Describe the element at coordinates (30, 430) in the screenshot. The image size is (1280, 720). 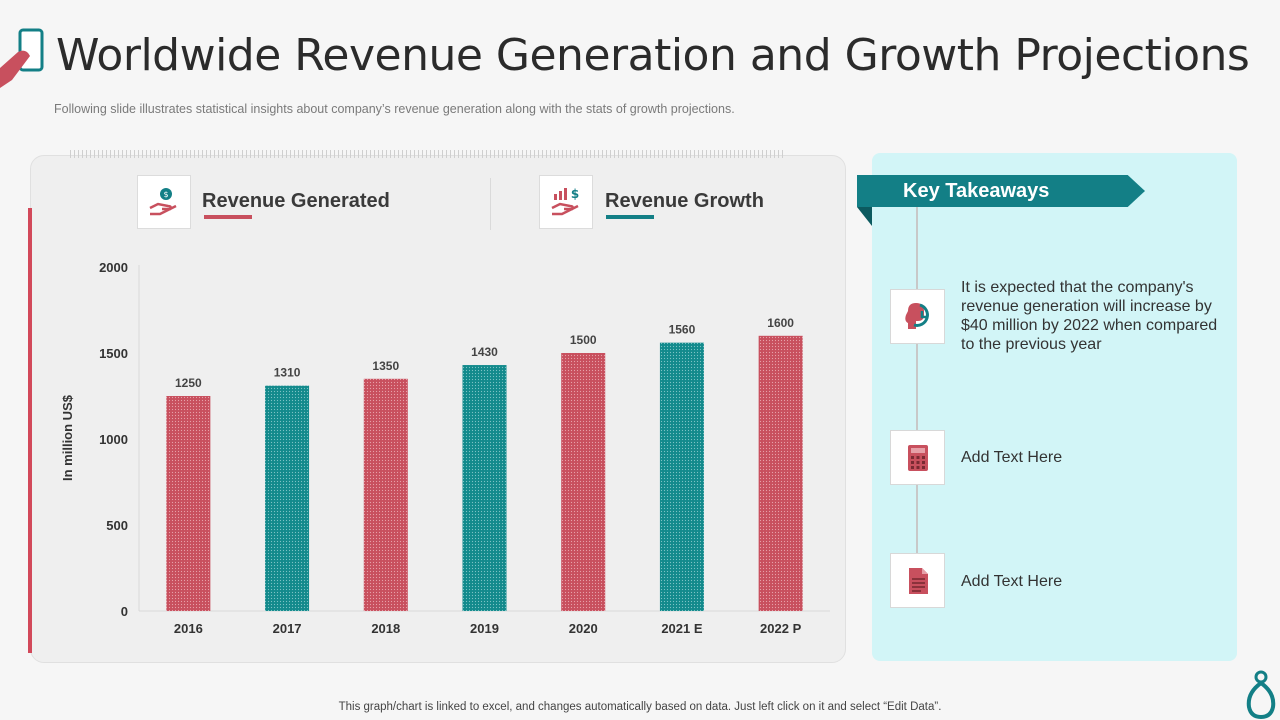
I see `panel-accent-bar` at that location.